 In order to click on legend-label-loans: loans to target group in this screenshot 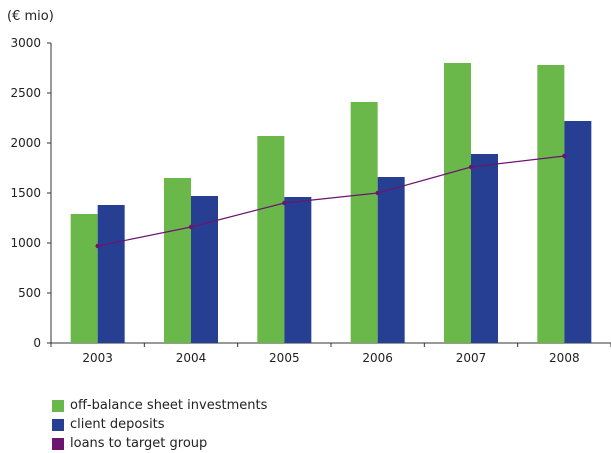, I will do `click(139, 443)`.